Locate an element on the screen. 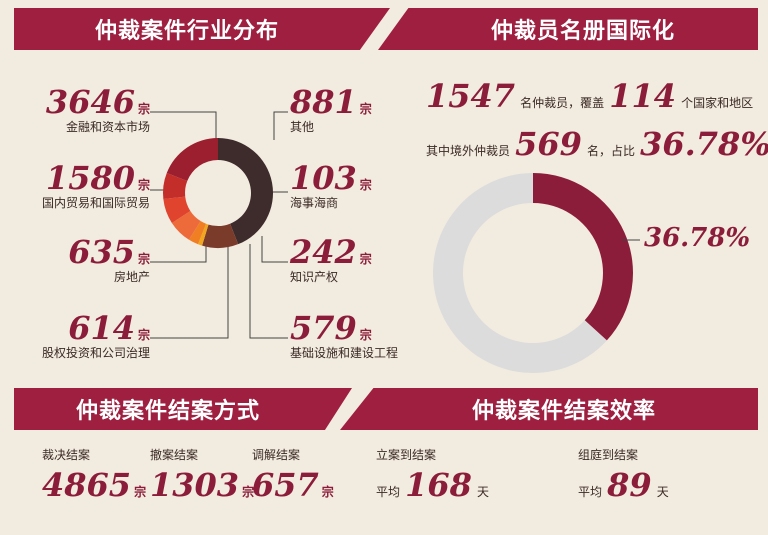 The image size is (768, 535). leader-lines is located at coordinates (219, 225).